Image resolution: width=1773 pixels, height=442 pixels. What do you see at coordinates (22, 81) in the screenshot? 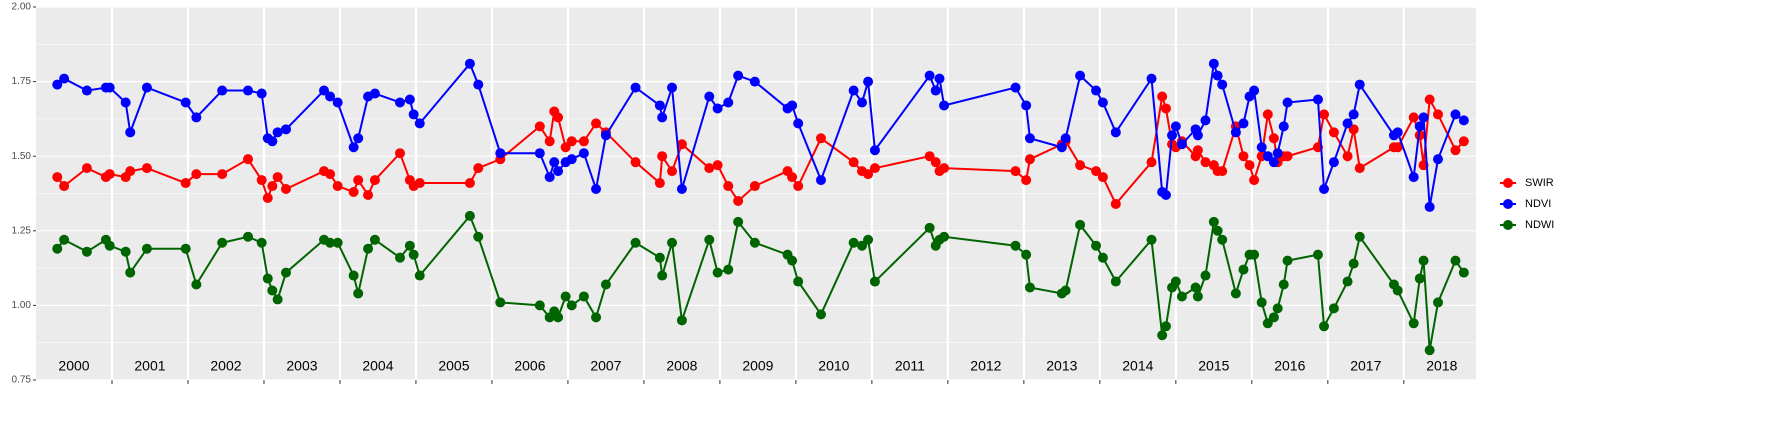
I see `y-tick-label: 1.75` at bounding box center [22, 81].